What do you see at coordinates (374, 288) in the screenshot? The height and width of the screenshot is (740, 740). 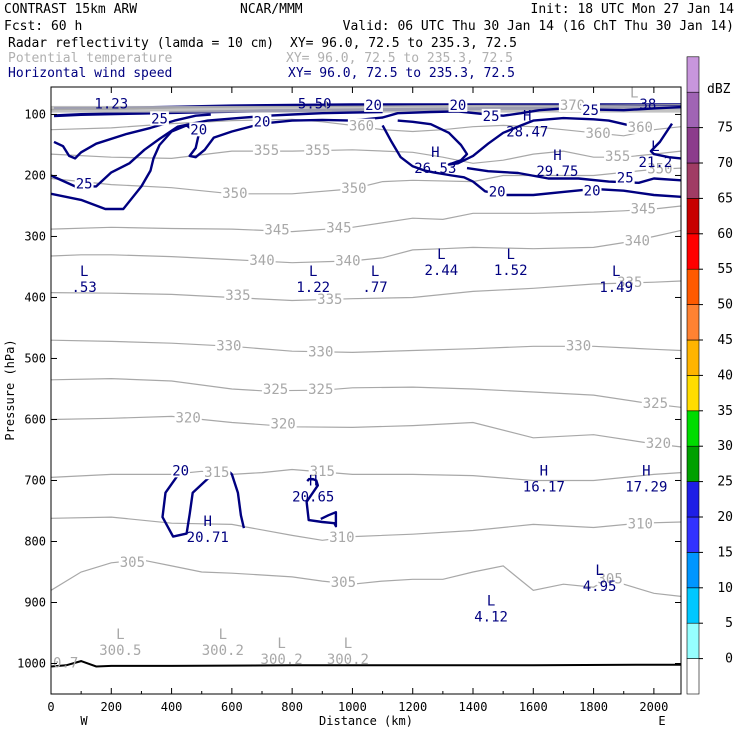 I see `wind-extremum-value: .77` at bounding box center [374, 288].